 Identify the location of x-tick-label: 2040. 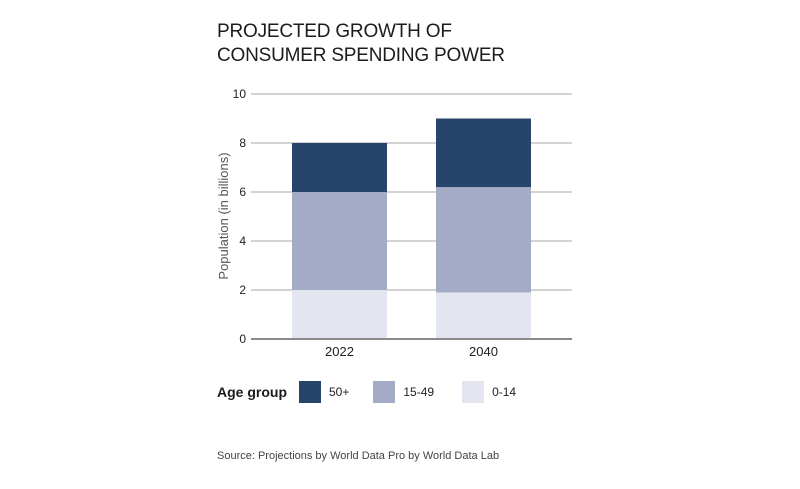
(483, 351).